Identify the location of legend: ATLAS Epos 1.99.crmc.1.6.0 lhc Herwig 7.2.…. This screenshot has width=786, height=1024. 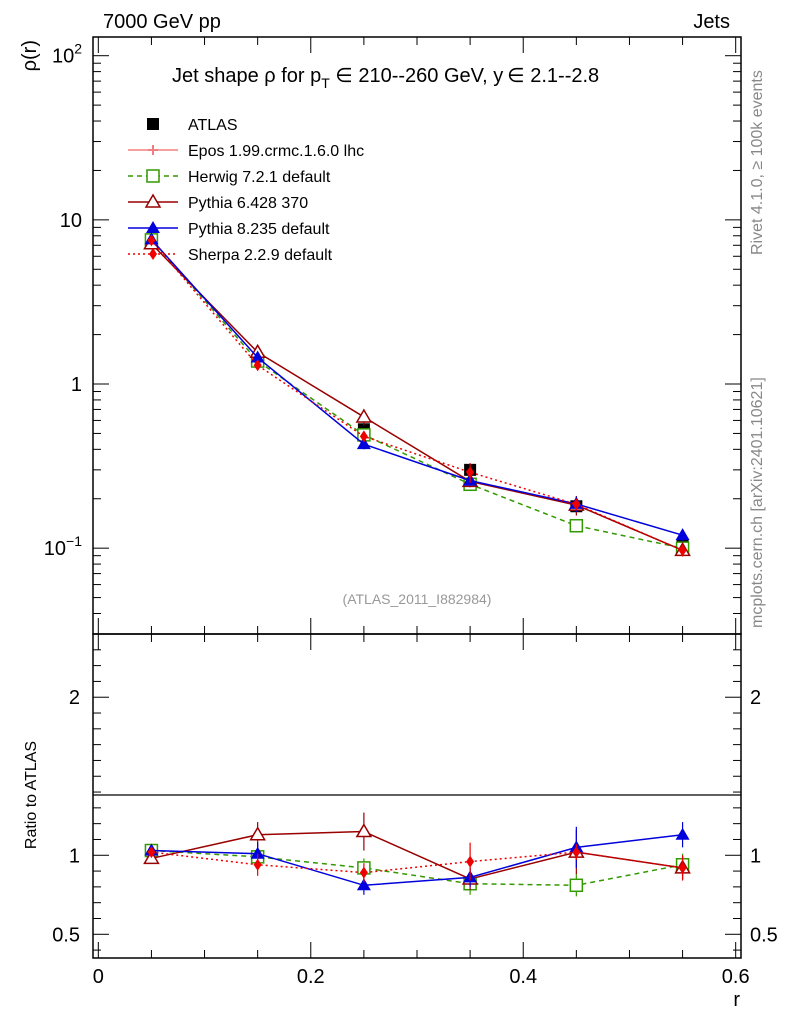
(246, 190).